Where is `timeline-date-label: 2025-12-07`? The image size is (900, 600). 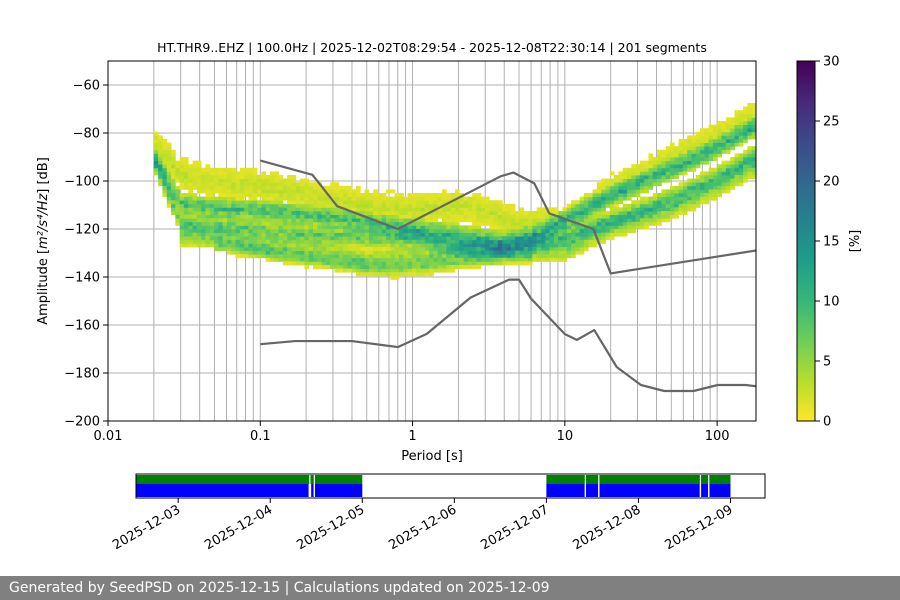
timeline-date-label: 2025-12-07 is located at coordinates (514, 527).